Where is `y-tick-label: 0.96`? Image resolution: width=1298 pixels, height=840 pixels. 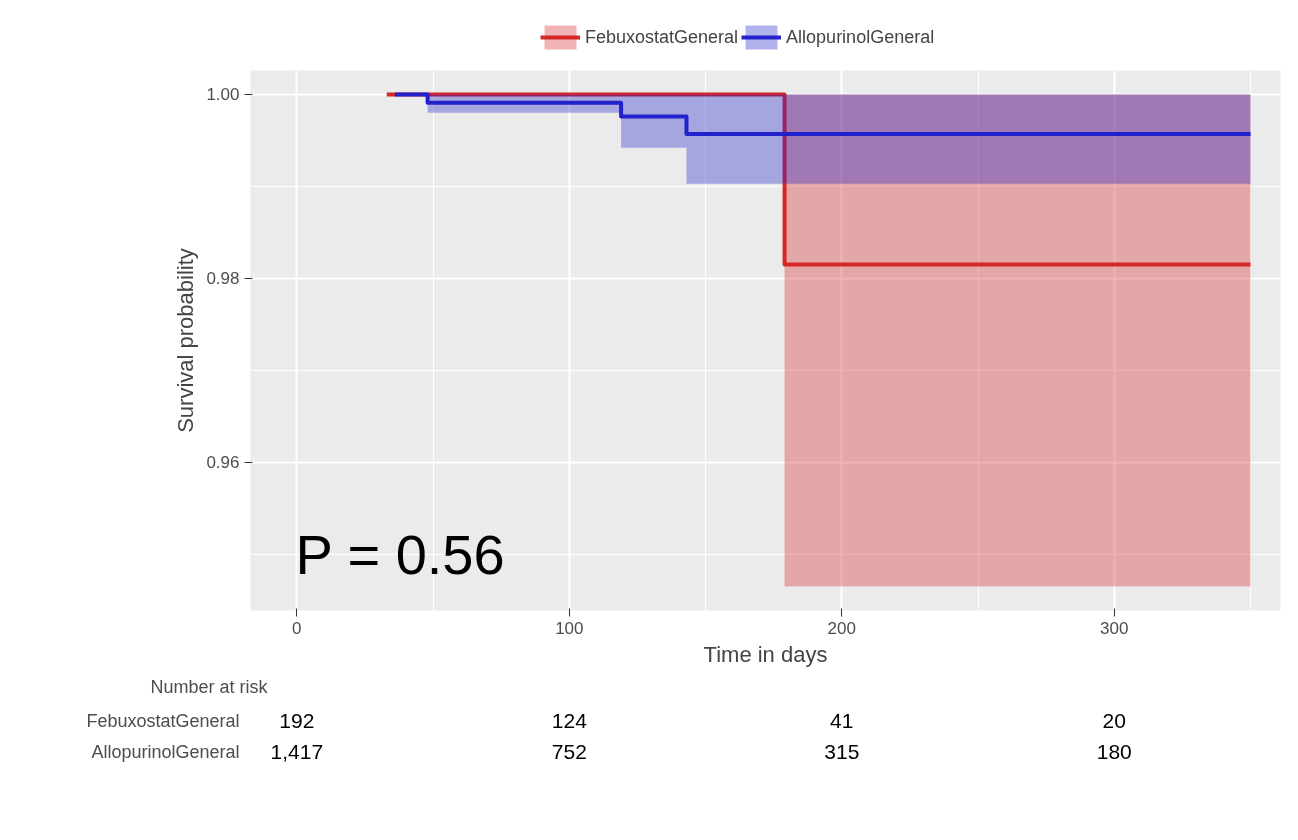
y-tick-label: 0.96 is located at coordinates (223, 463).